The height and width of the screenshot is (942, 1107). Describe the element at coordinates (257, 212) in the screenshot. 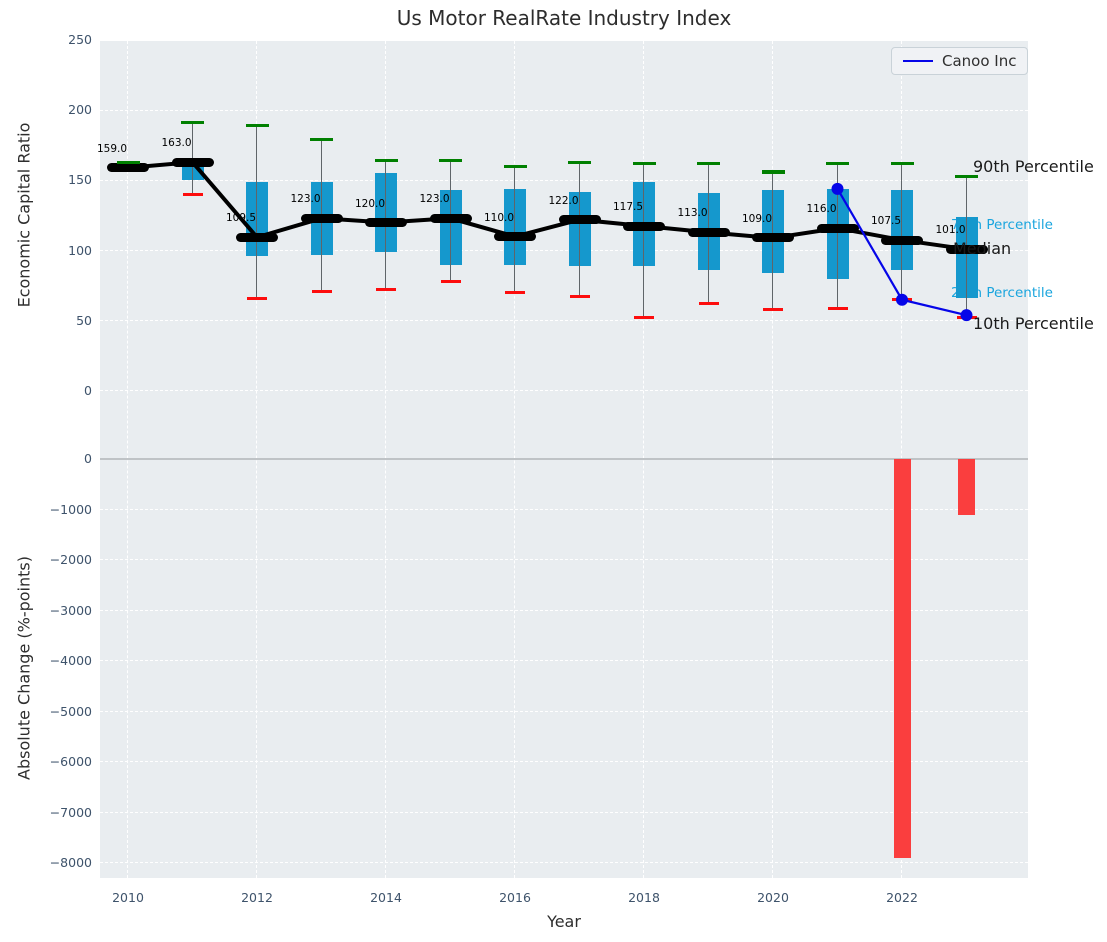

I see `whisker-2012` at that location.